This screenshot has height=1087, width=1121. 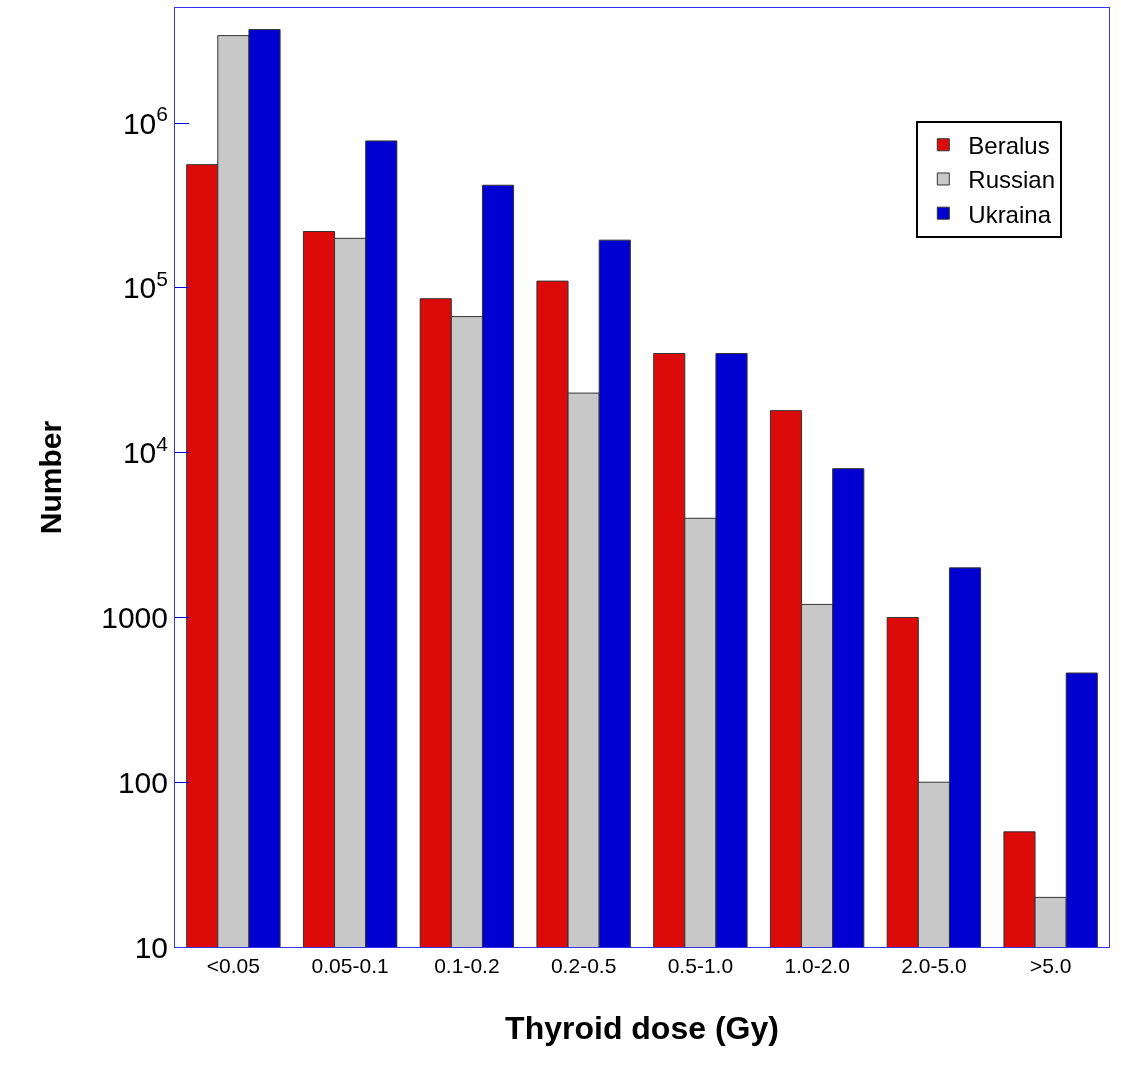 I want to click on y-tick-label: 10$^{4}$, so click(x=145, y=450).